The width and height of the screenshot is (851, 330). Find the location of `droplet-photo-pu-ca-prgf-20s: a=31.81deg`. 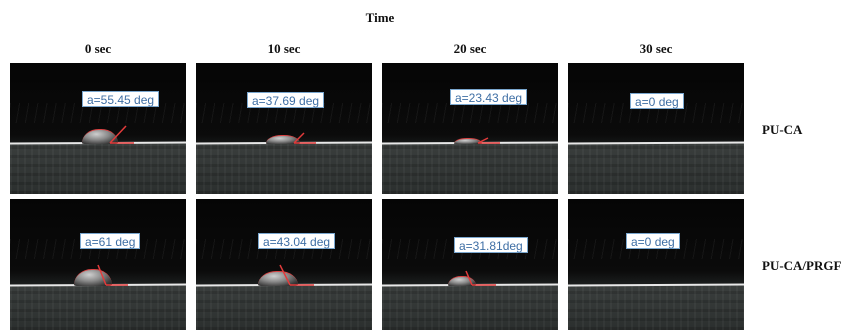

droplet-photo-pu-ca-prgf-20s: a=31.81deg is located at coordinates (470, 264).